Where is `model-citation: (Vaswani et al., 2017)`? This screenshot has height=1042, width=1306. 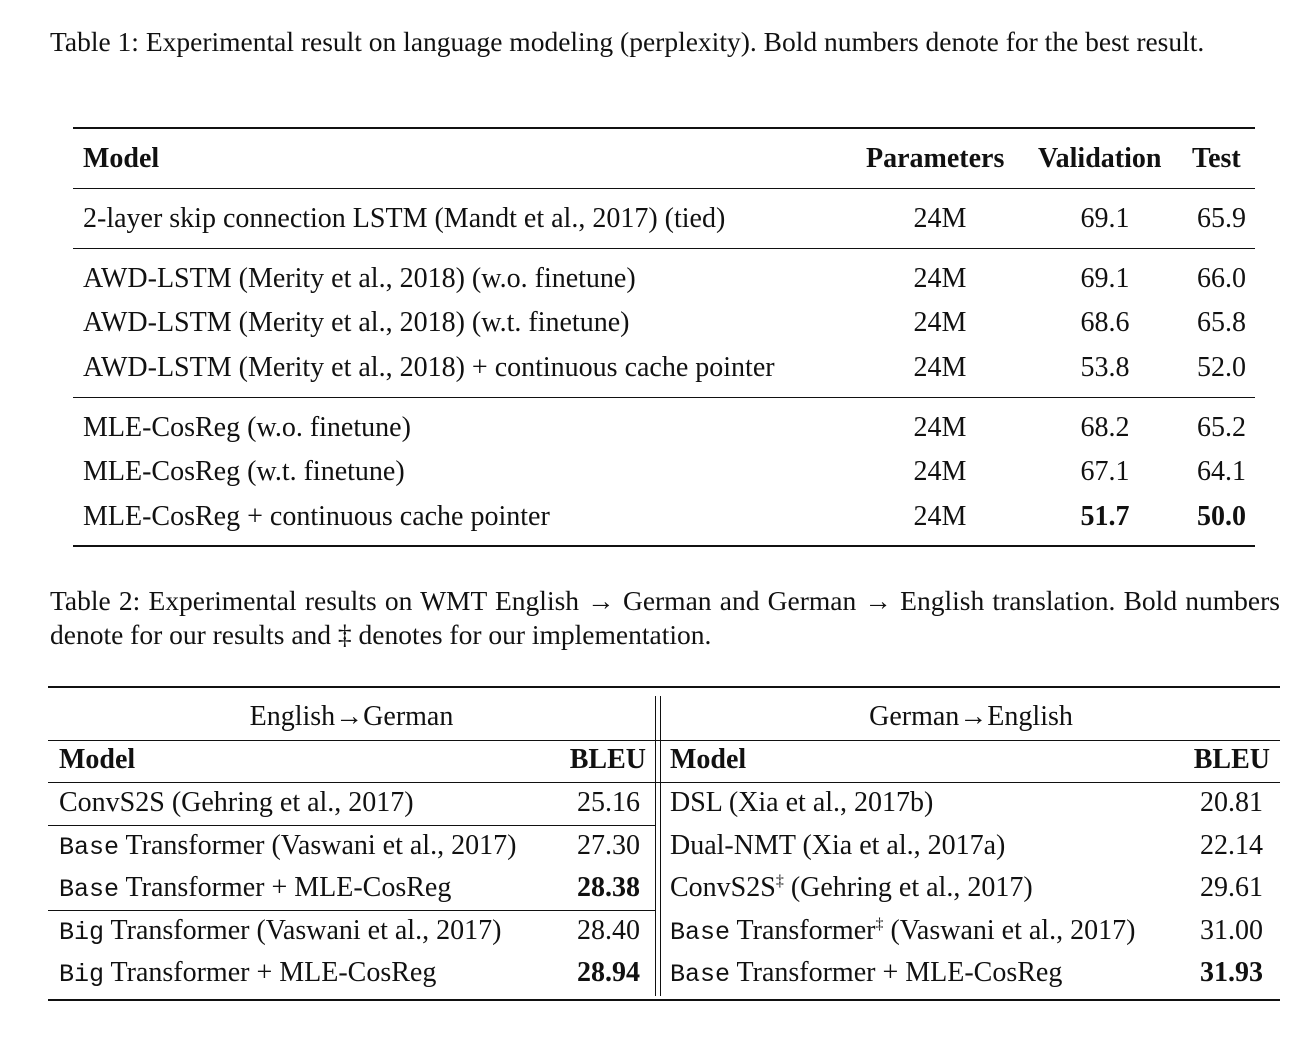
model-citation: (Vaswani et al., 2017) is located at coordinates (1009, 930).